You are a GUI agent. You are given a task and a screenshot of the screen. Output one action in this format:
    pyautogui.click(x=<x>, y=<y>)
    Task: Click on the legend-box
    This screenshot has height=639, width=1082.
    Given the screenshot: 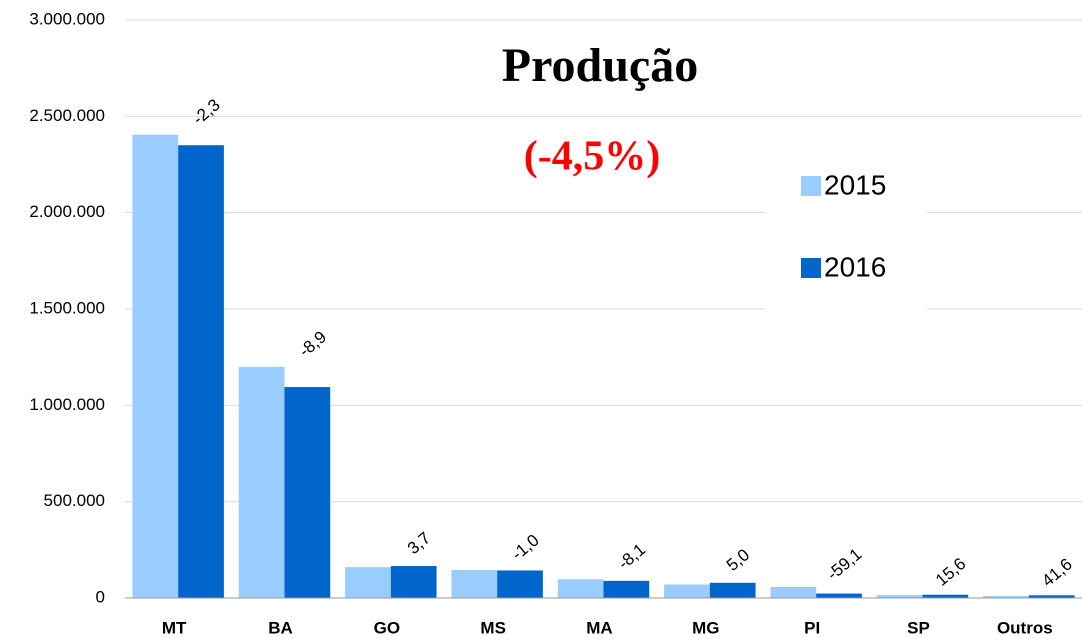 What is the action you would take?
    pyautogui.click(x=846, y=235)
    